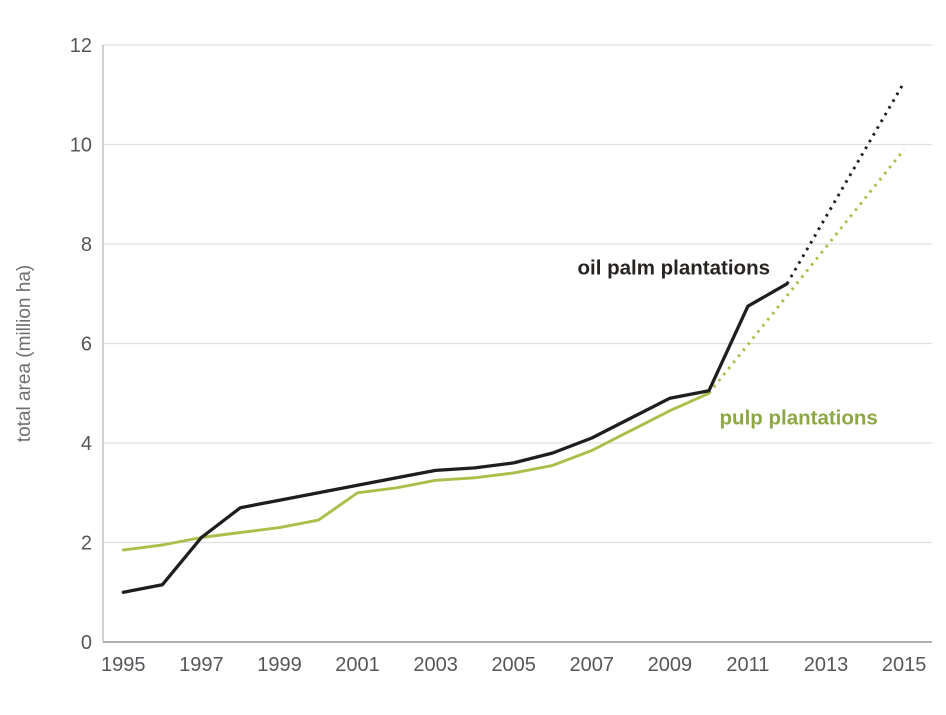  I want to click on series-line-pulp-solid, so click(416, 471).